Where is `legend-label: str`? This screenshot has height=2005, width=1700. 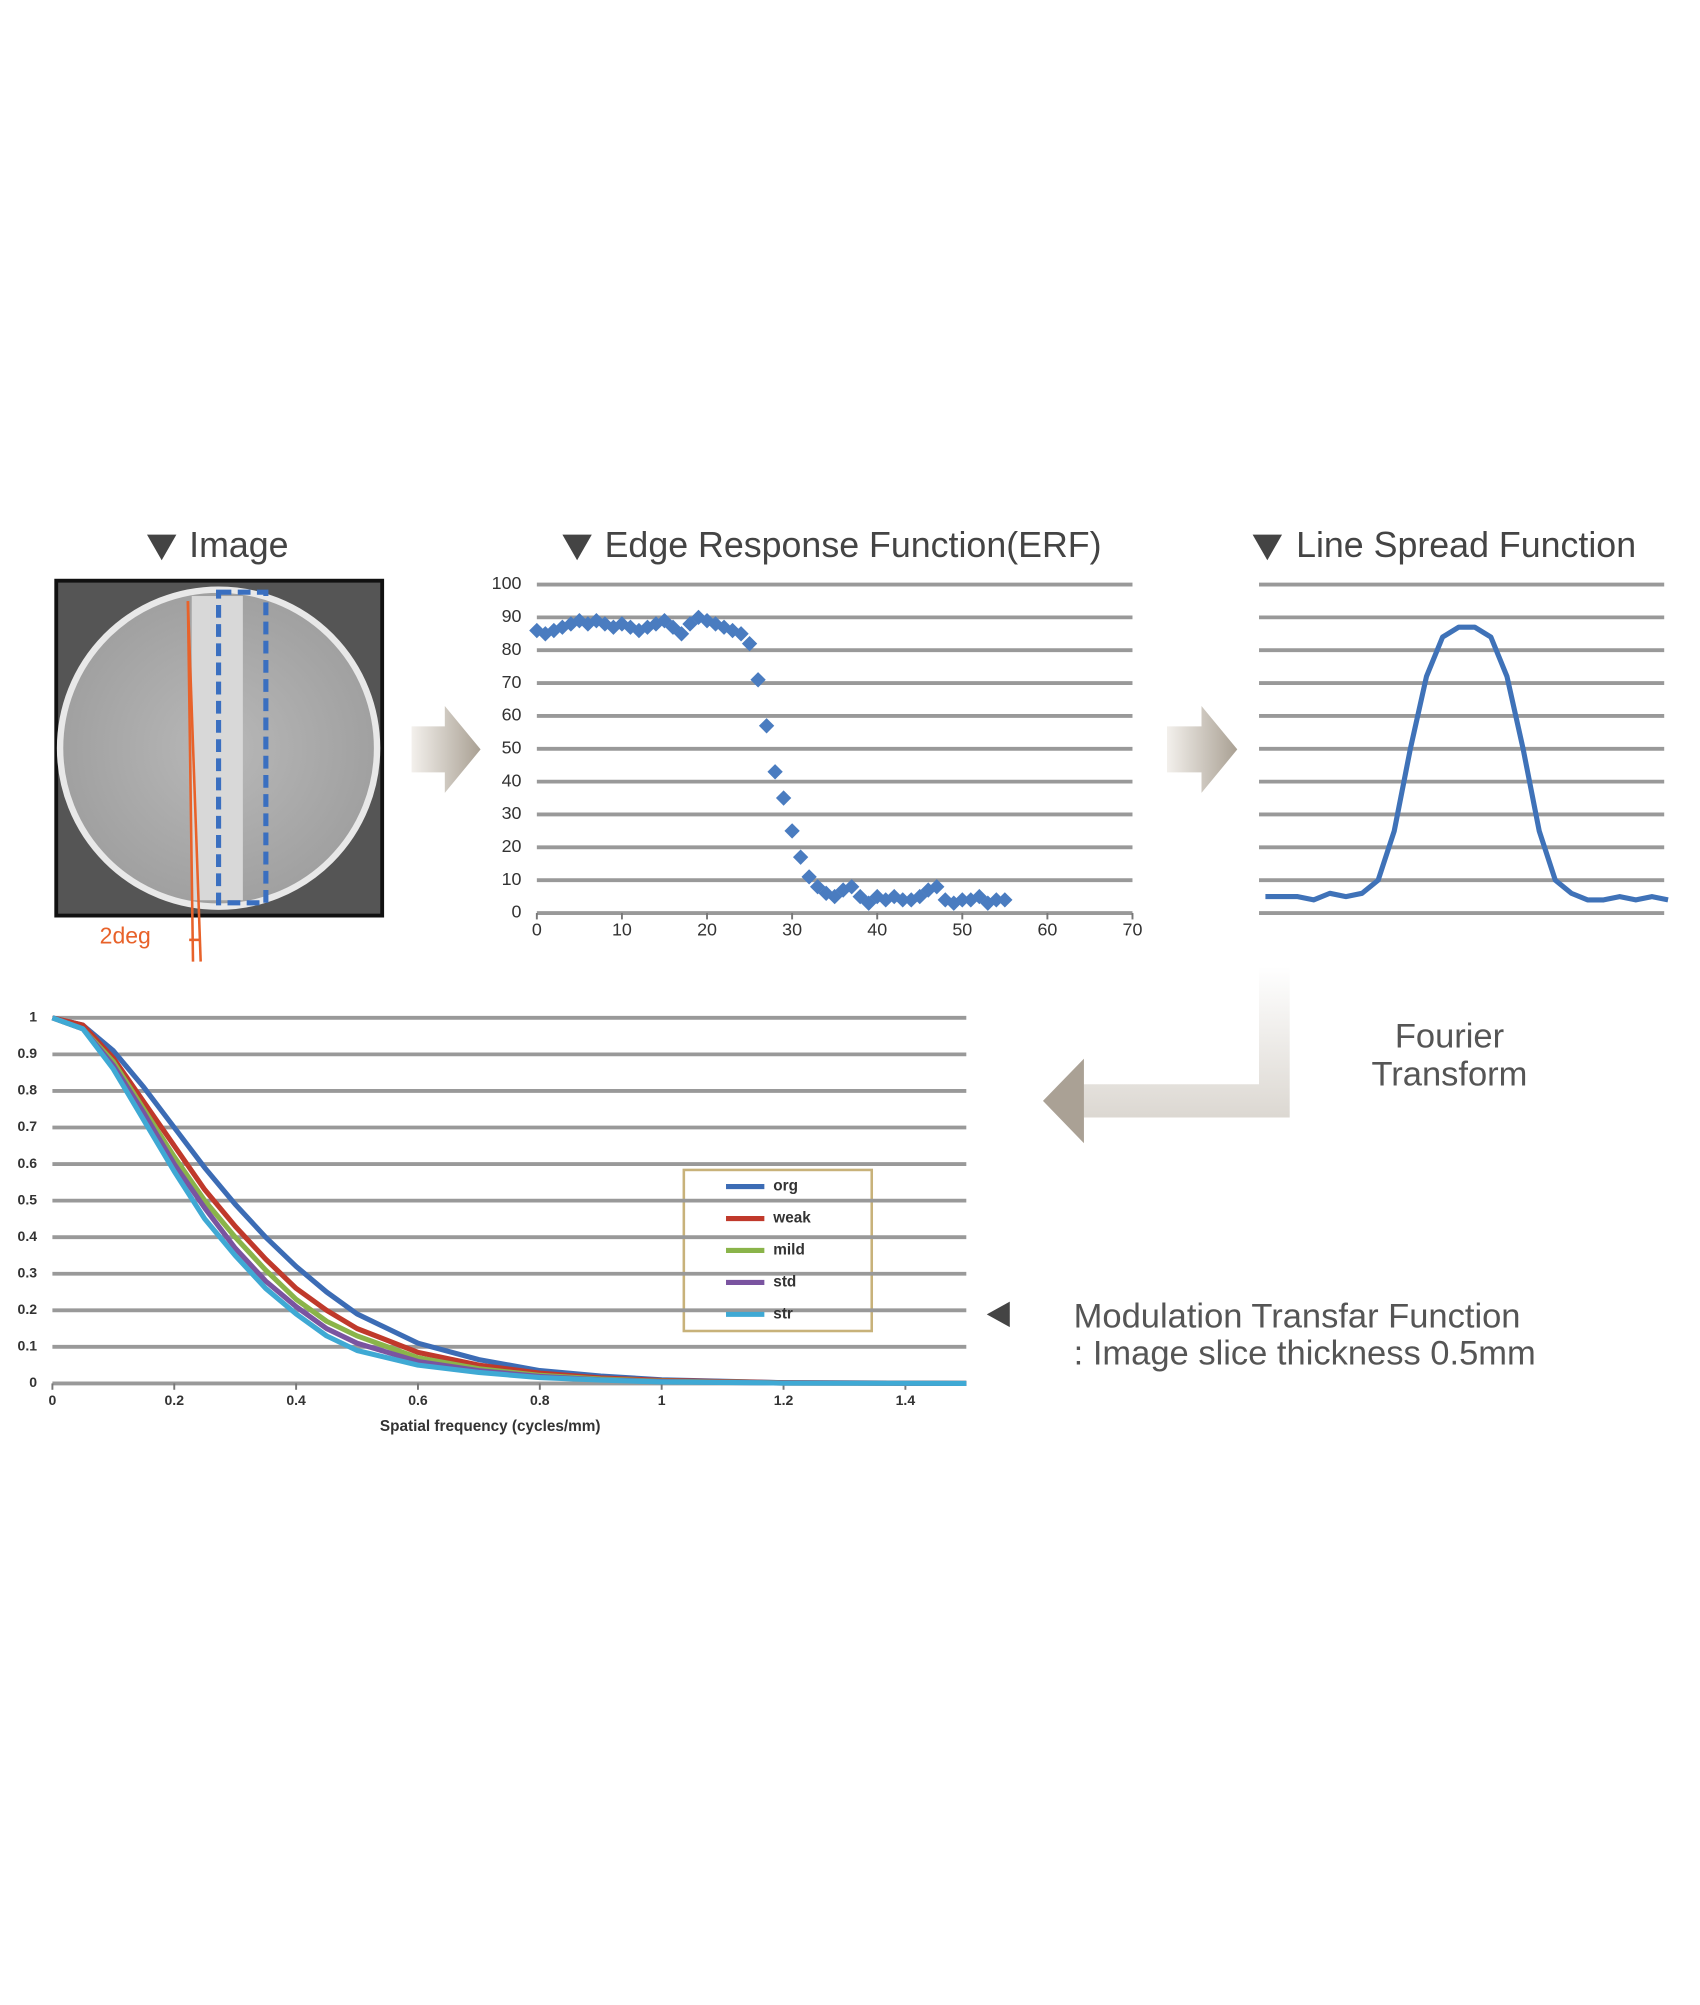
legend-label: str is located at coordinates (783, 1313).